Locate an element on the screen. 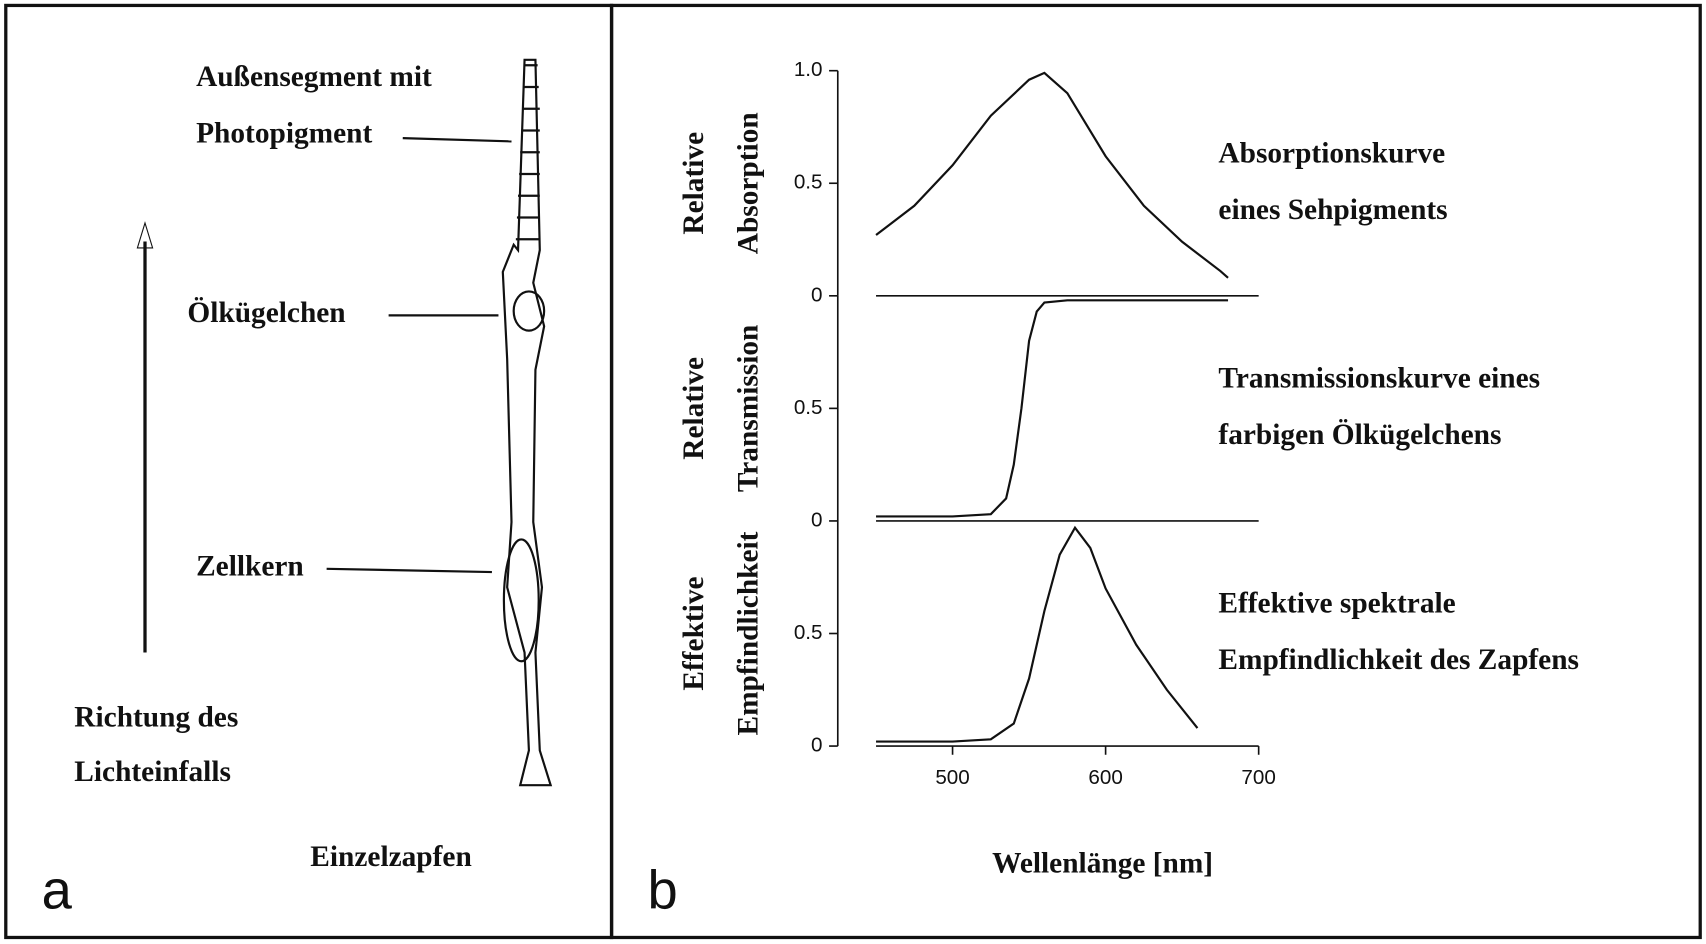  label: Ölkügelchen is located at coordinates (266, 313).